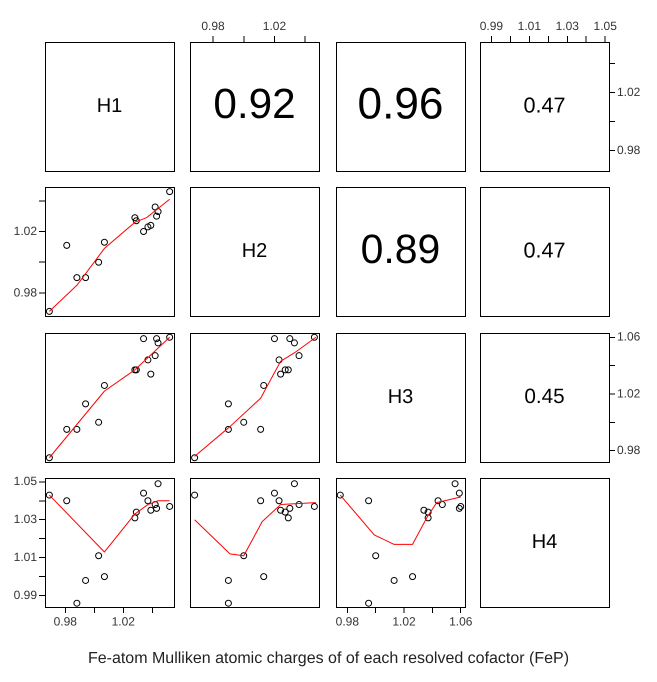 This screenshot has width=657, height=682. I want to click on x-tick-label: 1.01, so click(530, 26).